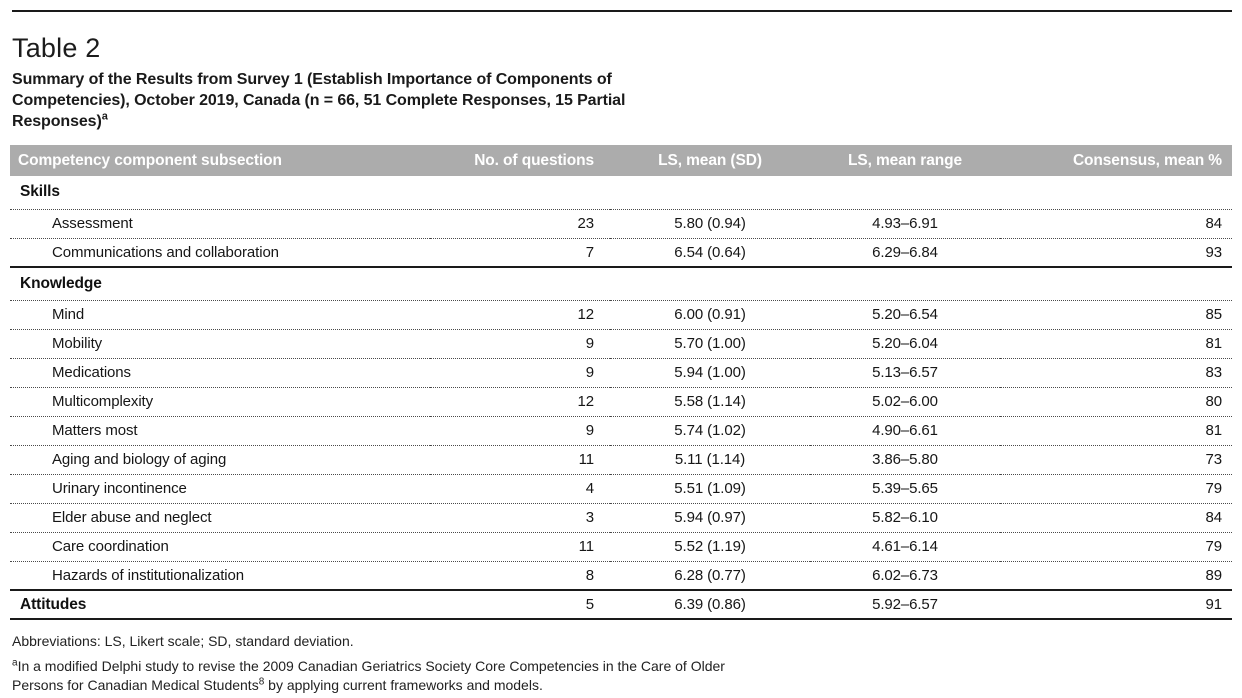 This screenshot has width=1242, height=698. What do you see at coordinates (56, 48) in the screenshot?
I see `table-number-label: Table 2` at bounding box center [56, 48].